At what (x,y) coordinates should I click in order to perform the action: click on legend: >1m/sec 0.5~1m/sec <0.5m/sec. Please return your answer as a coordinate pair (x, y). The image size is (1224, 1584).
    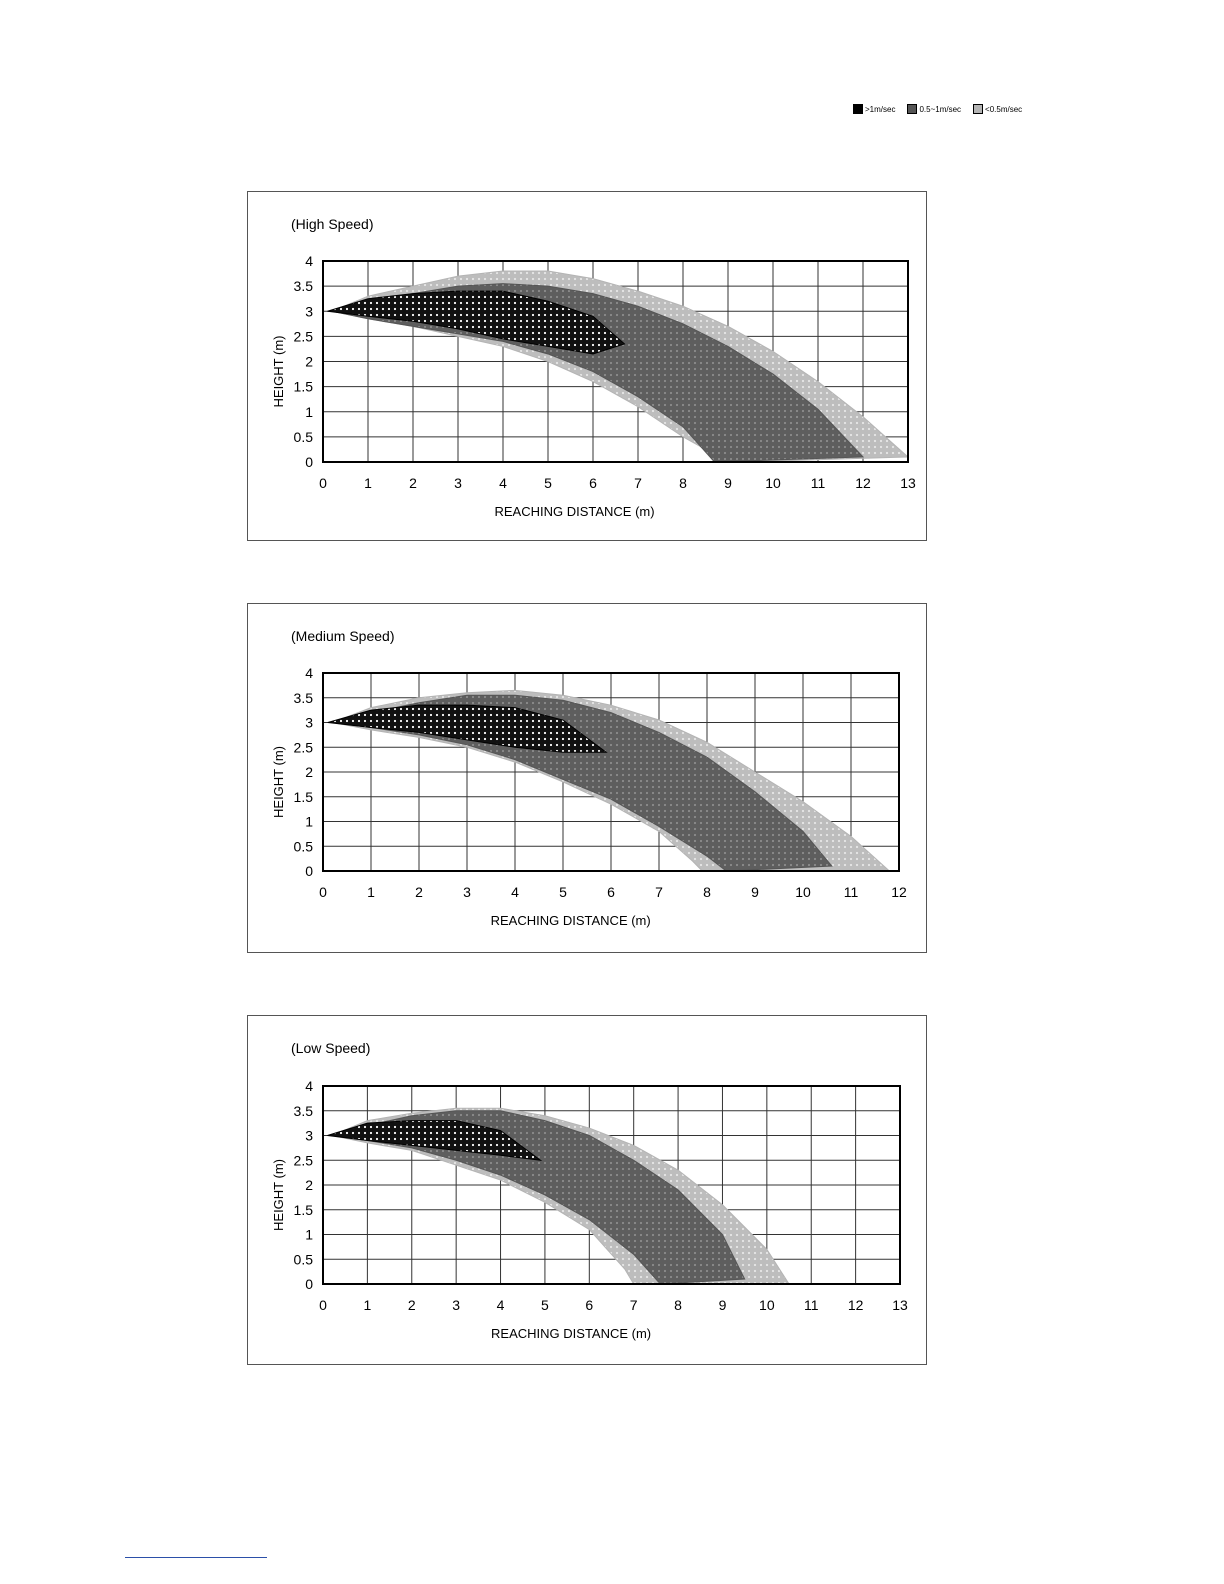
    Looking at the image, I should click on (937, 109).